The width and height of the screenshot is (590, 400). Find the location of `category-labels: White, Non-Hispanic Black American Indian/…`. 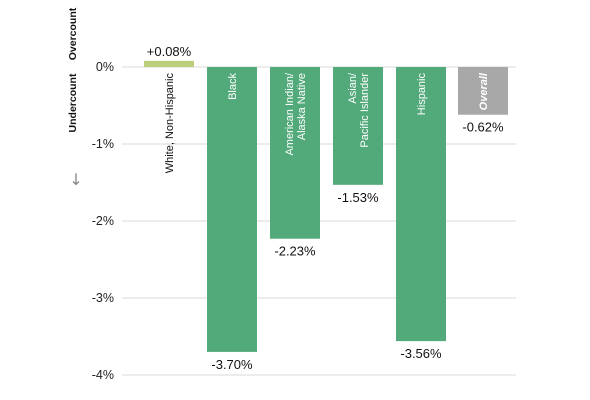

category-labels: White, Non-Hispanic Black American Indian/… is located at coordinates (327, 122).